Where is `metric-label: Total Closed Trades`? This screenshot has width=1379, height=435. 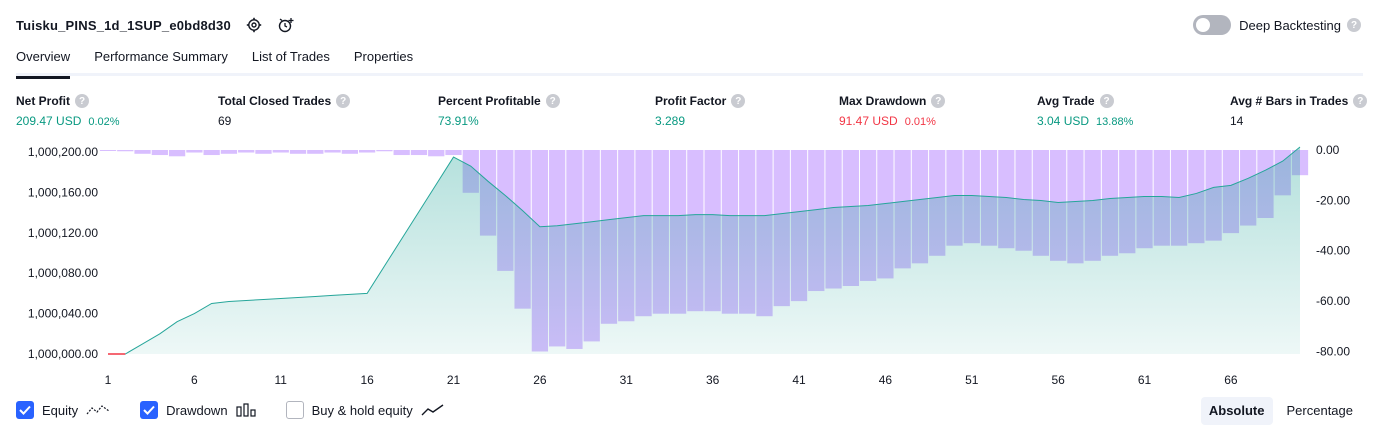
metric-label: Total Closed Trades is located at coordinates (275, 101).